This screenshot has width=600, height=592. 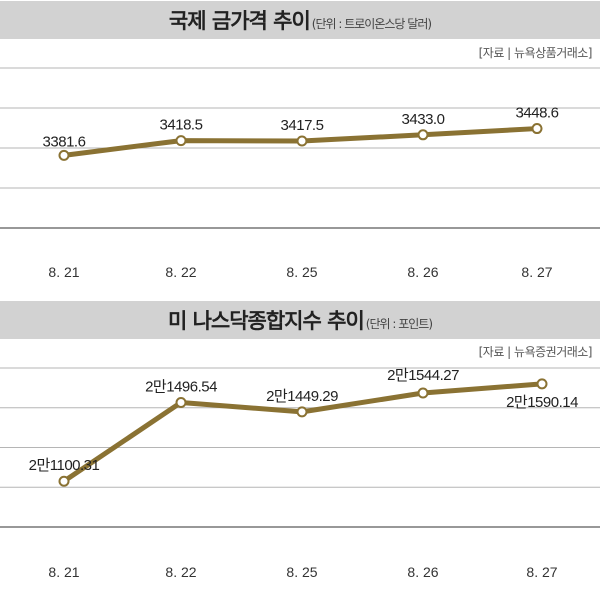 What do you see at coordinates (535, 53) in the screenshot?
I see `chart1-source: [자료 | 뉴욕상품거래소]` at bounding box center [535, 53].